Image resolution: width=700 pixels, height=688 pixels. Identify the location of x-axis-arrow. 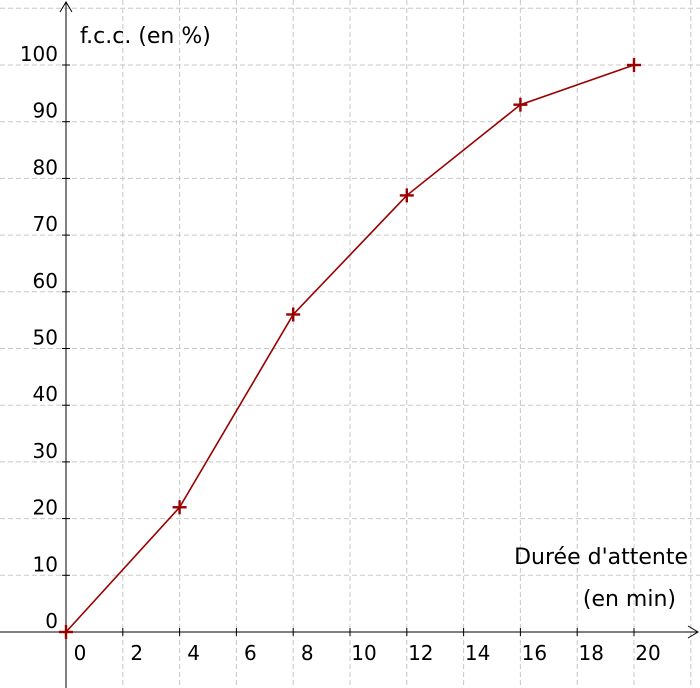
(693, 632).